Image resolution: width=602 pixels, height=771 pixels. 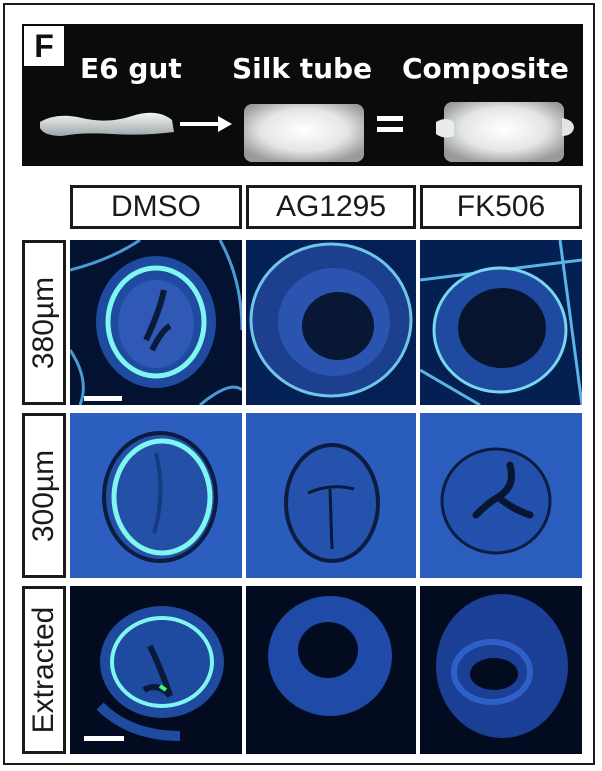 What do you see at coordinates (485, 68) in the screenshot?
I see `banner-label-composite: Composite` at bounding box center [485, 68].